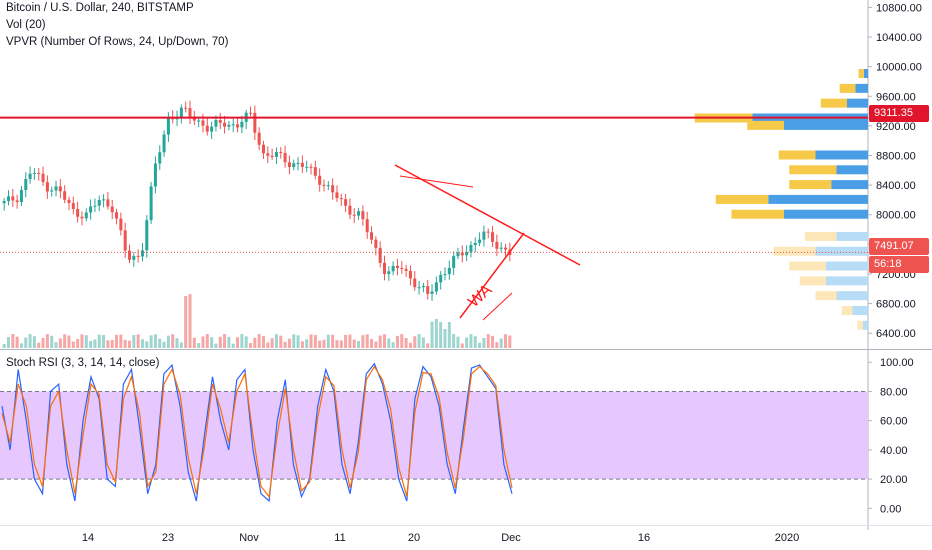 This screenshot has height=550, width=932. I want to click on vpvr-indicator-label: VPVR (Number Of Rows, 24, Up/Down, 70), so click(117, 42).